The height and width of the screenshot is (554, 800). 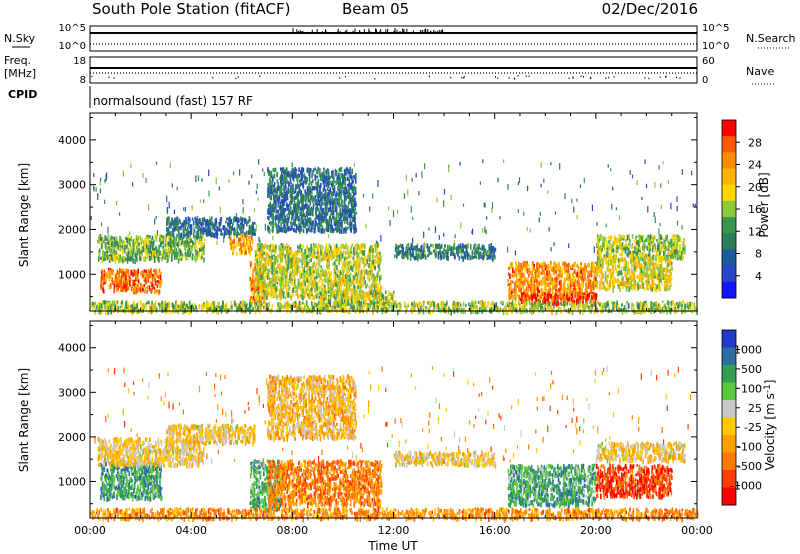 I want to click on nave-dot, so click(x=429, y=76).